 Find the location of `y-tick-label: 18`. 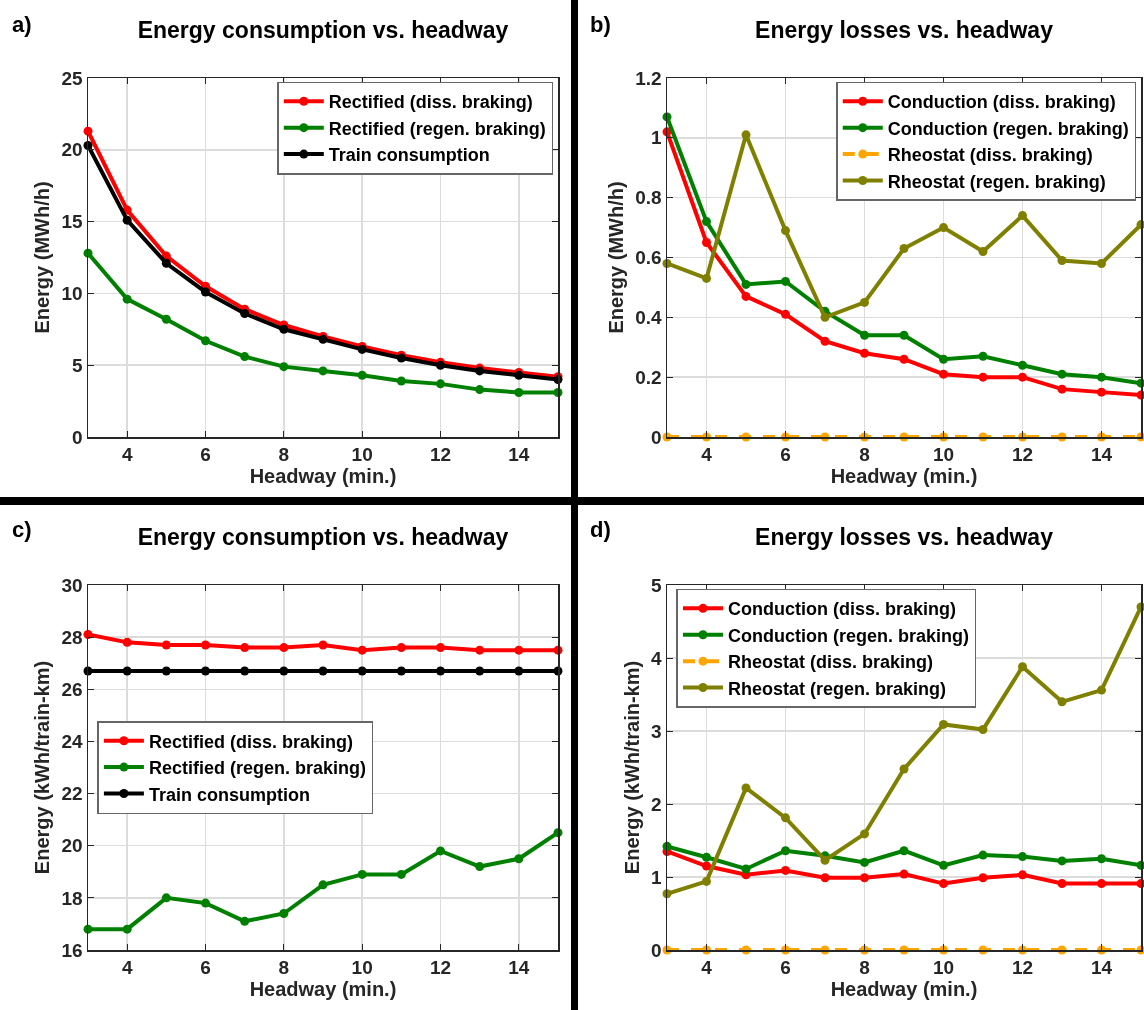

y-tick-label: 18 is located at coordinates (72, 898).